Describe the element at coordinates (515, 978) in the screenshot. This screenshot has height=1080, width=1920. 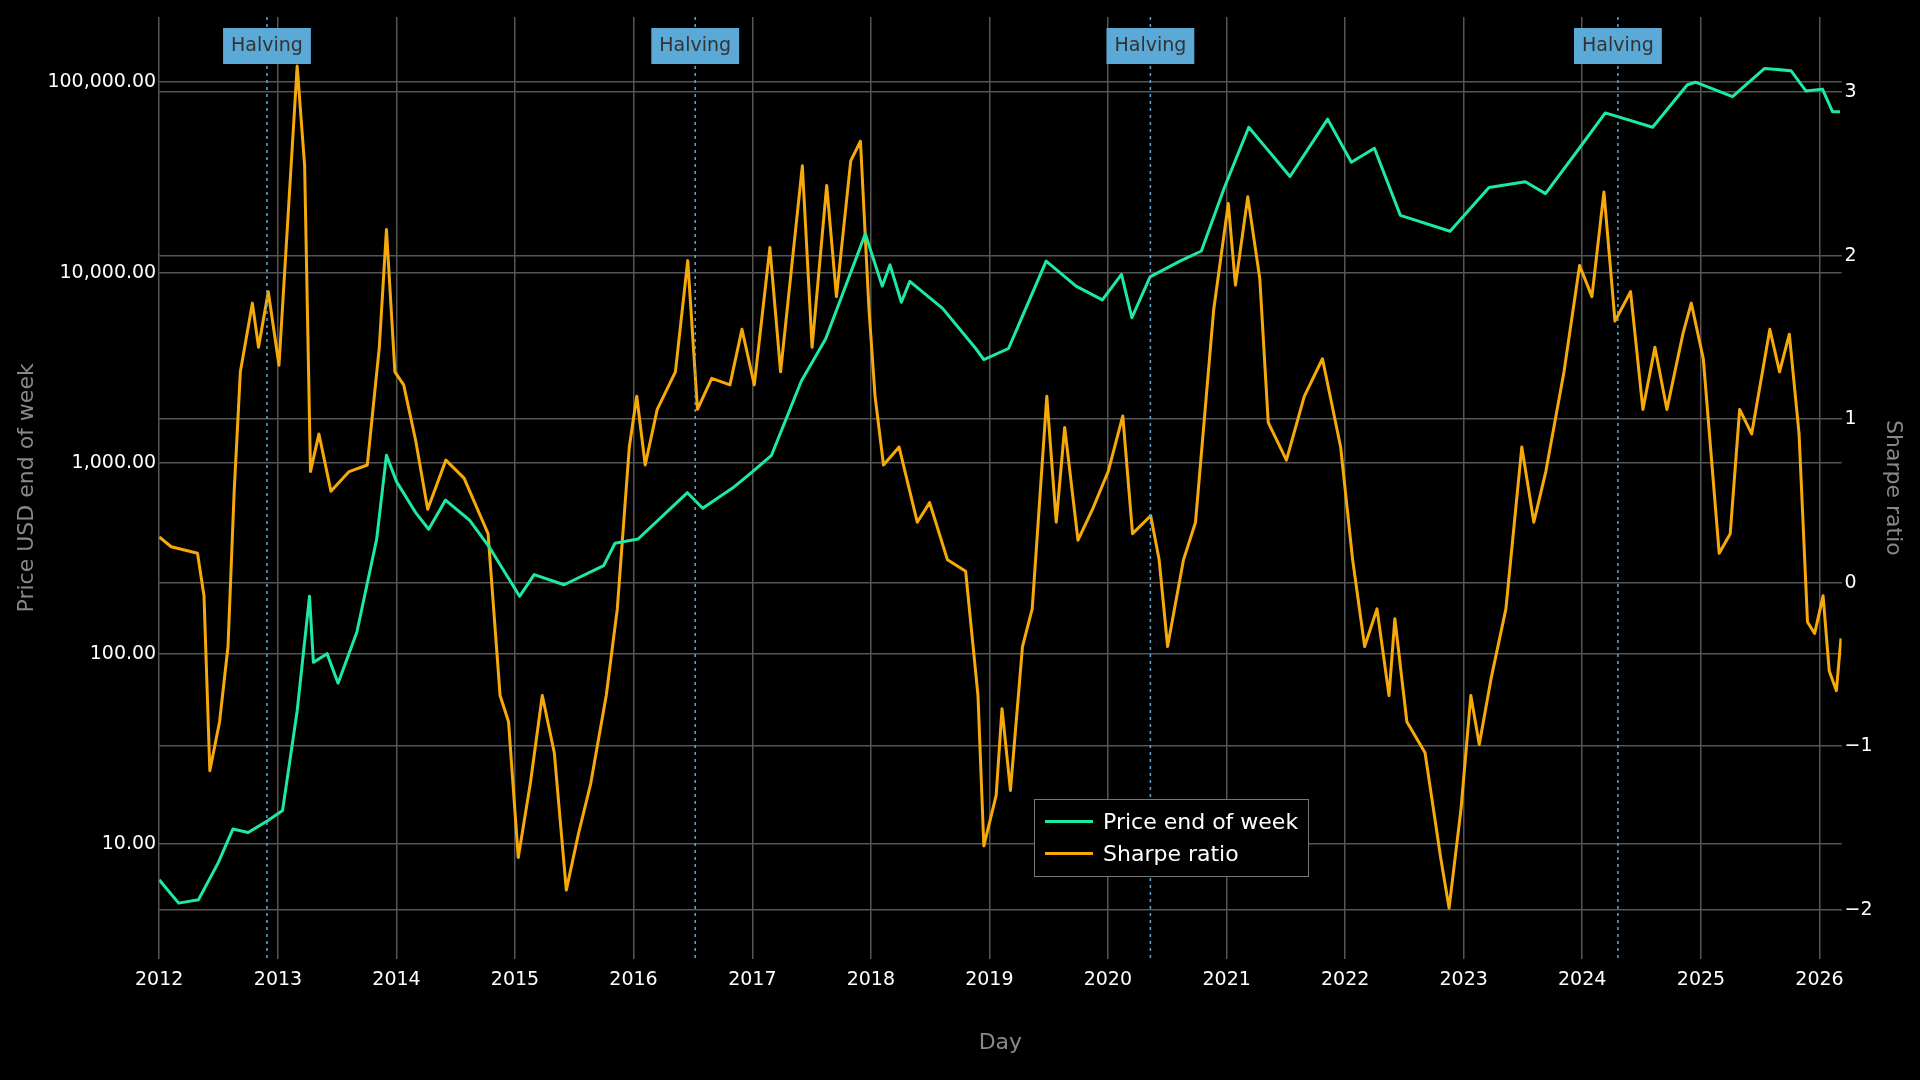
I see `x-tick-label: 2015` at that location.